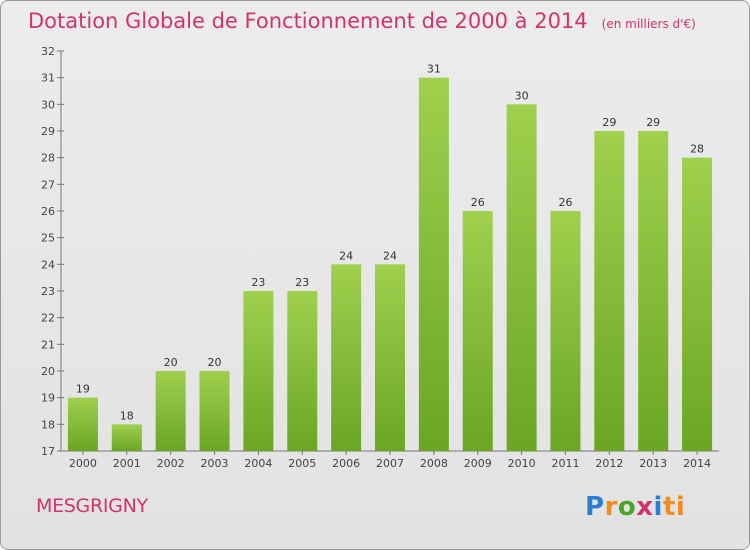  What do you see at coordinates (697, 463) in the screenshot?
I see `x-tick-label: 2014` at bounding box center [697, 463].